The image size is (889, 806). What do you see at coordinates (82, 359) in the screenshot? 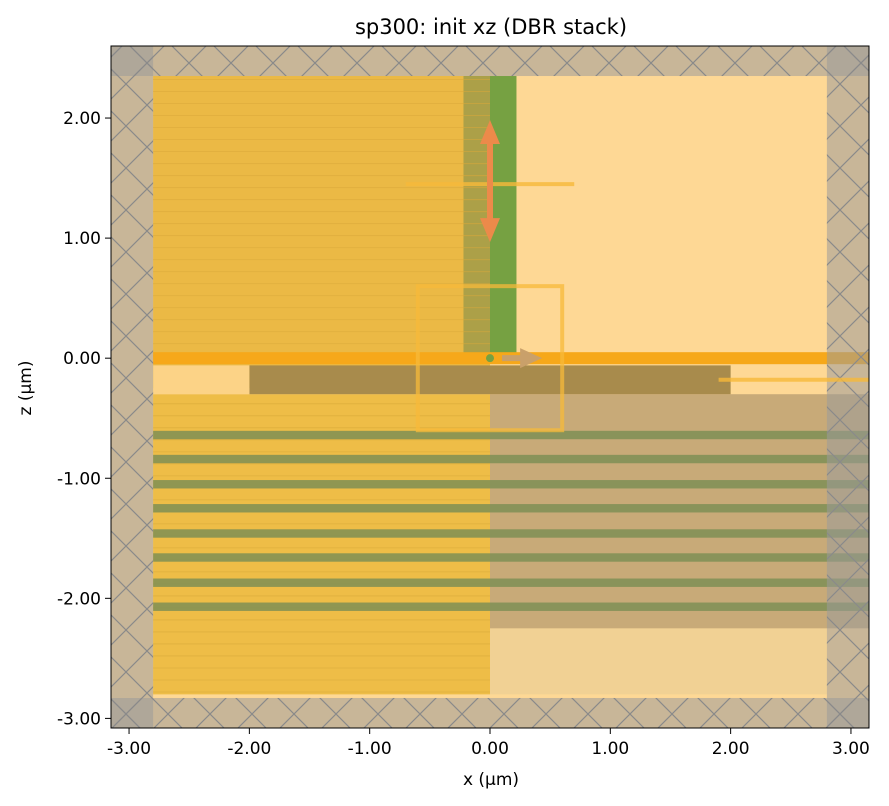
I see `y-tick-label: 0.00` at bounding box center [82, 359].